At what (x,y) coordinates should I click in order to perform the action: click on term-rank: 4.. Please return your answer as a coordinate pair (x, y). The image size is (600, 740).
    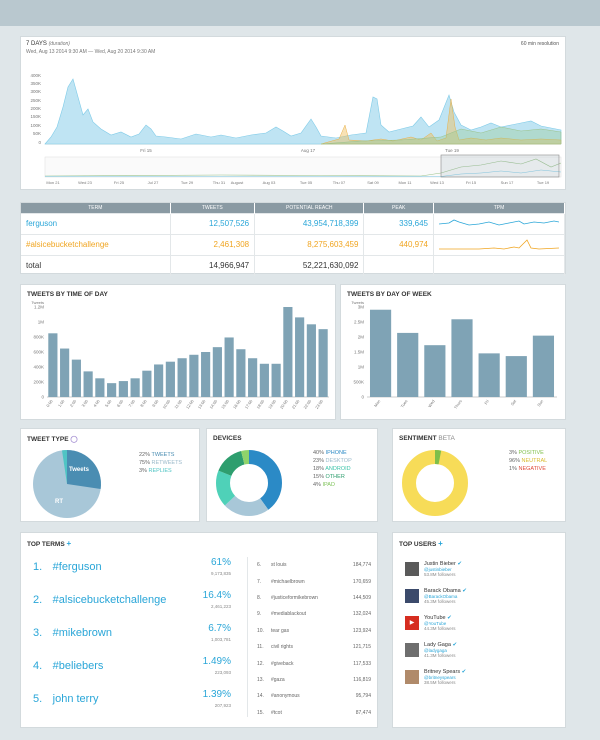
    Looking at the image, I should click on (38, 666).